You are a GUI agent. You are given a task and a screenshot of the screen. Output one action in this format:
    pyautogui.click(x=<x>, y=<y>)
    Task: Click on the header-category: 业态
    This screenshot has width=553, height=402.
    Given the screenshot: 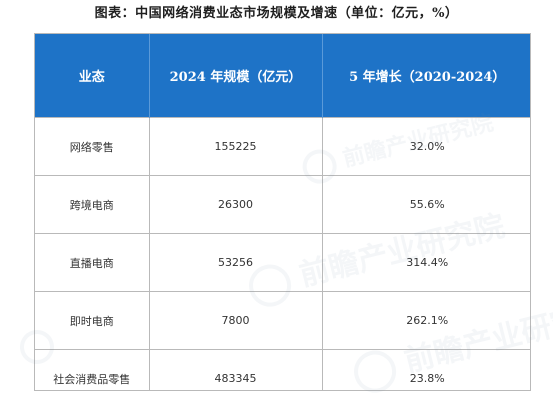 What is the action you would take?
    pyautogui.click(x=92, y=76)
    